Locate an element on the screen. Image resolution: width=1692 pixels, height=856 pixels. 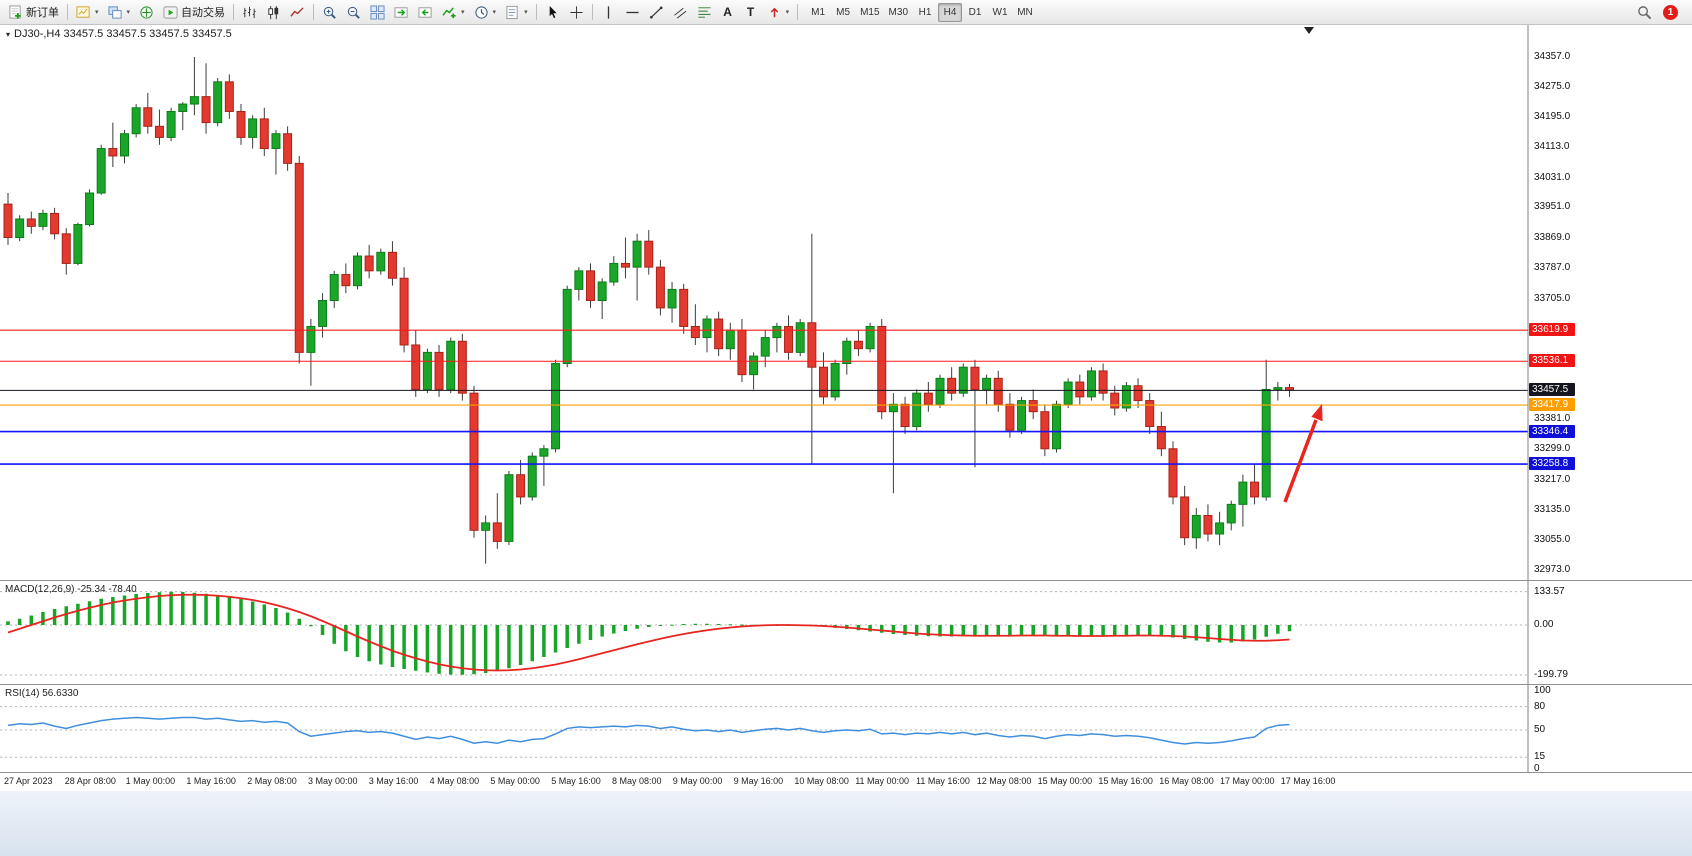
toolbar-right-tools: 1 is located at coordinates (1660, 12).